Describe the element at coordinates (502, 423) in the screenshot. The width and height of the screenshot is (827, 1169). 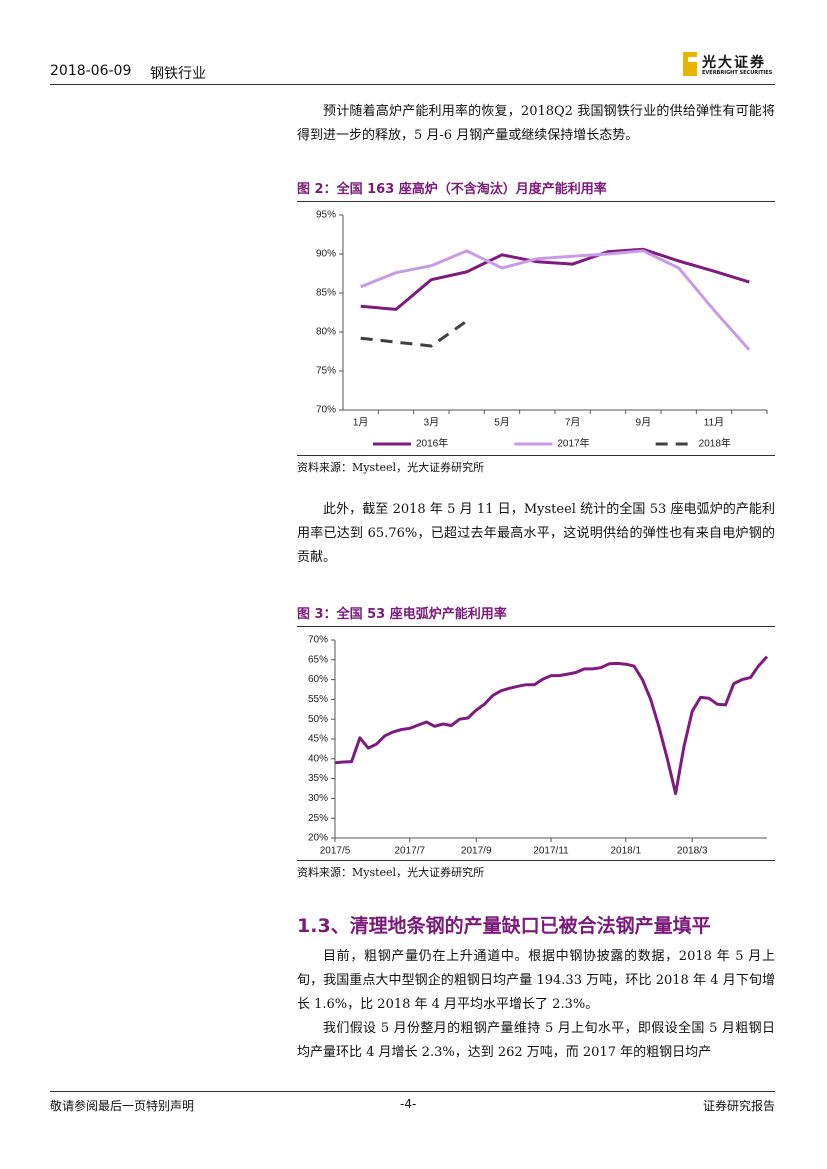
I see `x-tick-label: 5月` at that location.